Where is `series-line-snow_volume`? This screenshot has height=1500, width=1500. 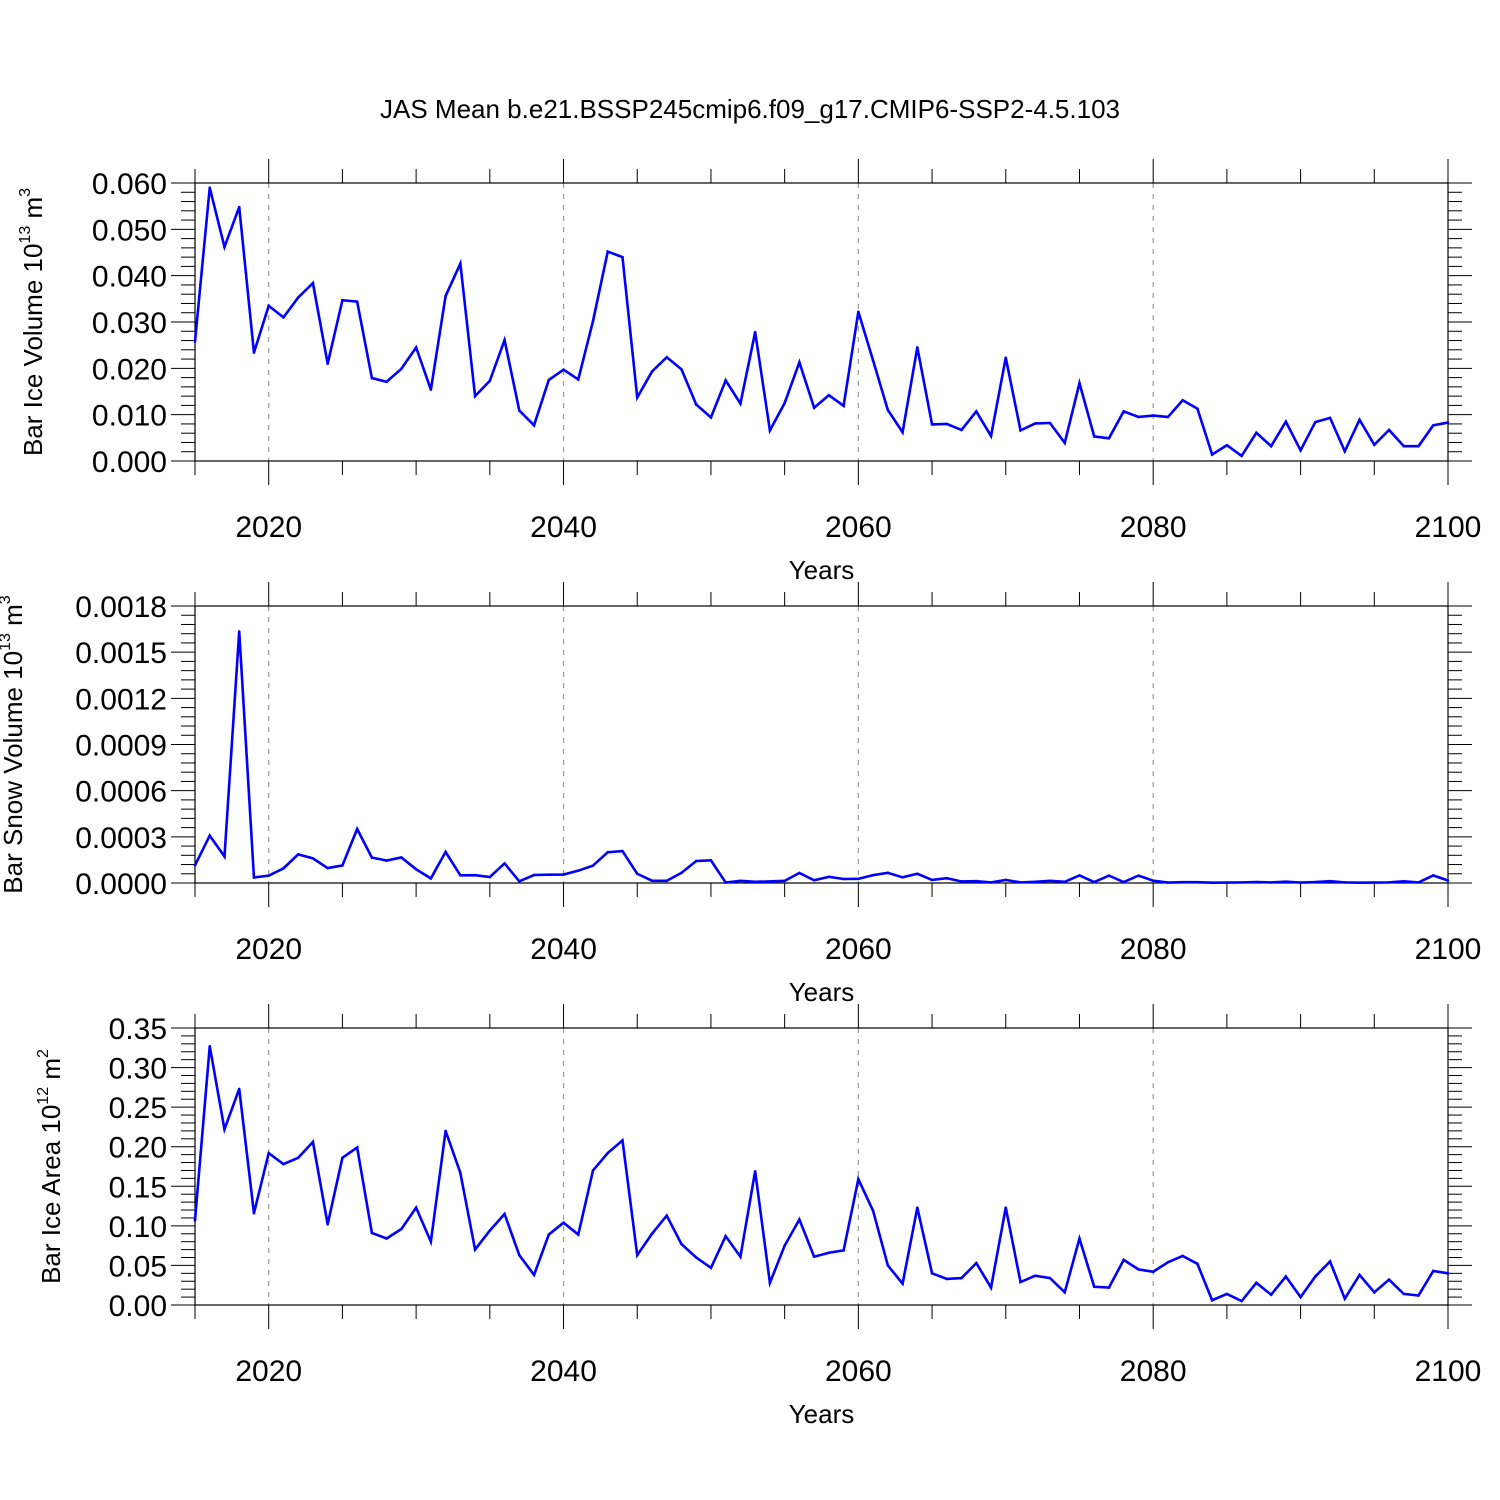 series-line-snow_volume is located at coordinates (821, 757).